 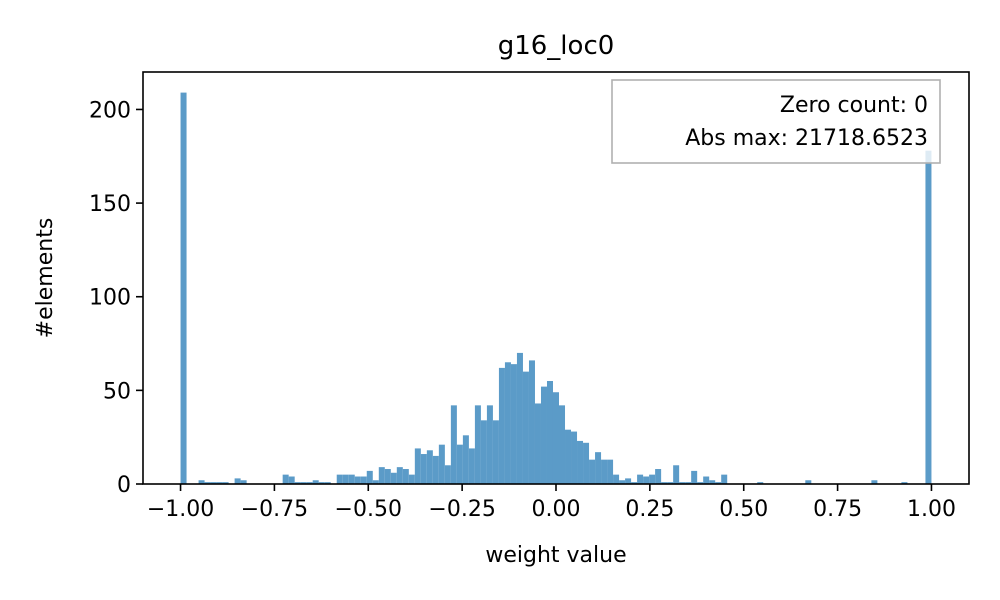 I want to click on x-tick-label: 0.50, so click(x=743, y=509).